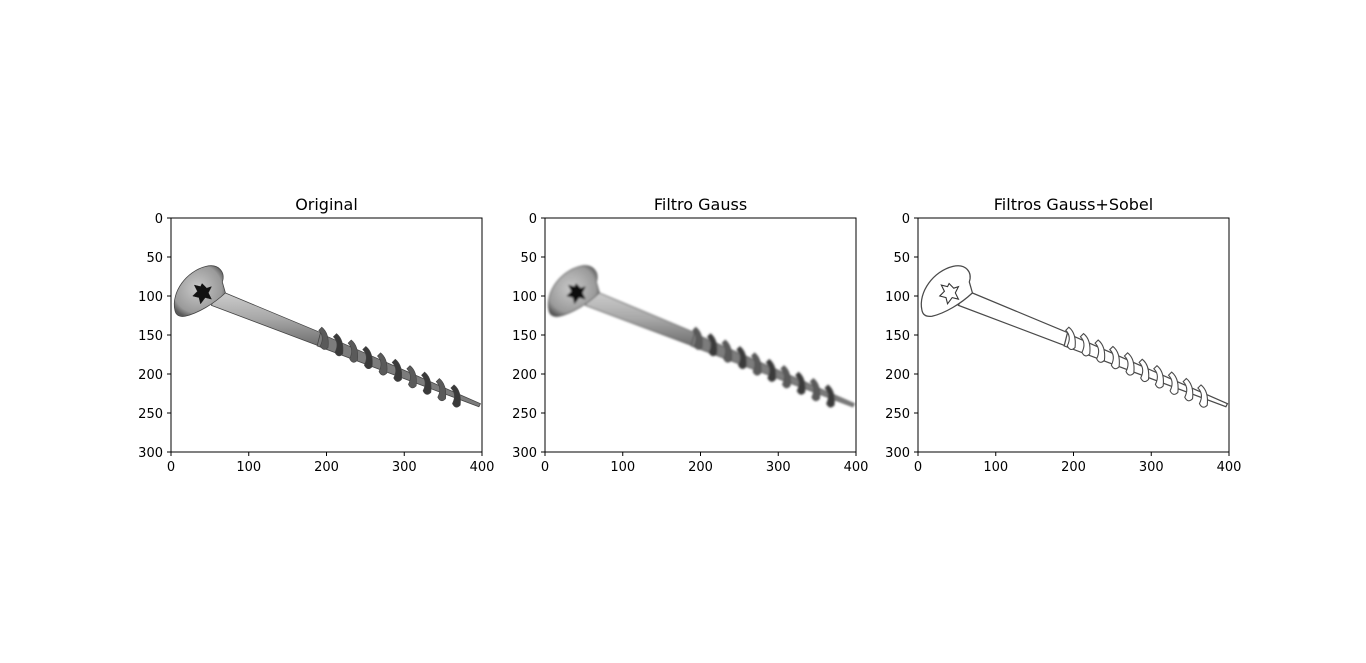 Image resolution: width=1366 pixels, height=663 pixels. I want to click on panel-title: Filtro Gauss, so click(700, 204).